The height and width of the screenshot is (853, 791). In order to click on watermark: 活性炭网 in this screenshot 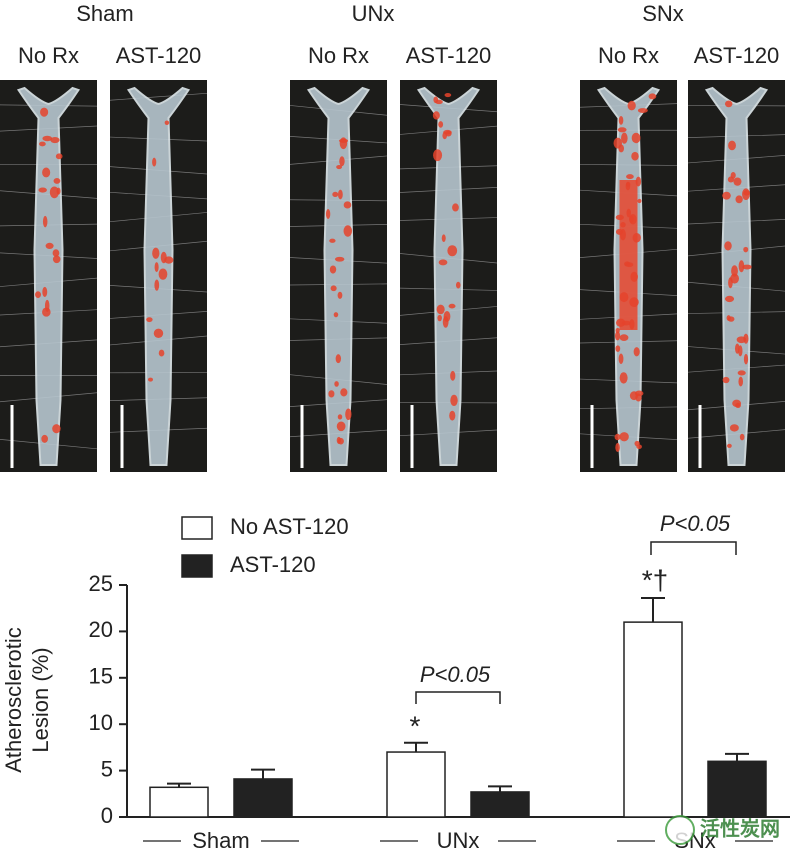, I will do `click(740, 828)`.